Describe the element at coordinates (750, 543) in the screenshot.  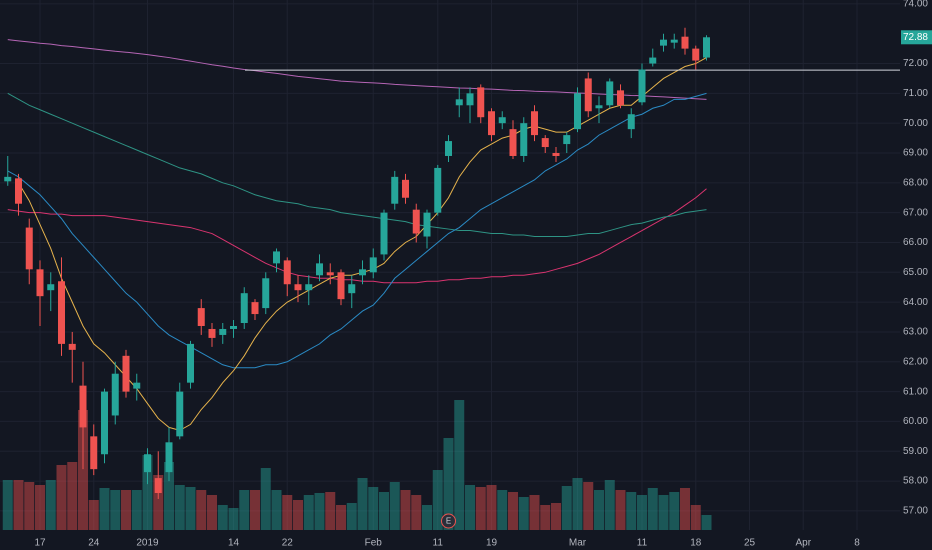
I see `x-tick-label: 25` at that location.